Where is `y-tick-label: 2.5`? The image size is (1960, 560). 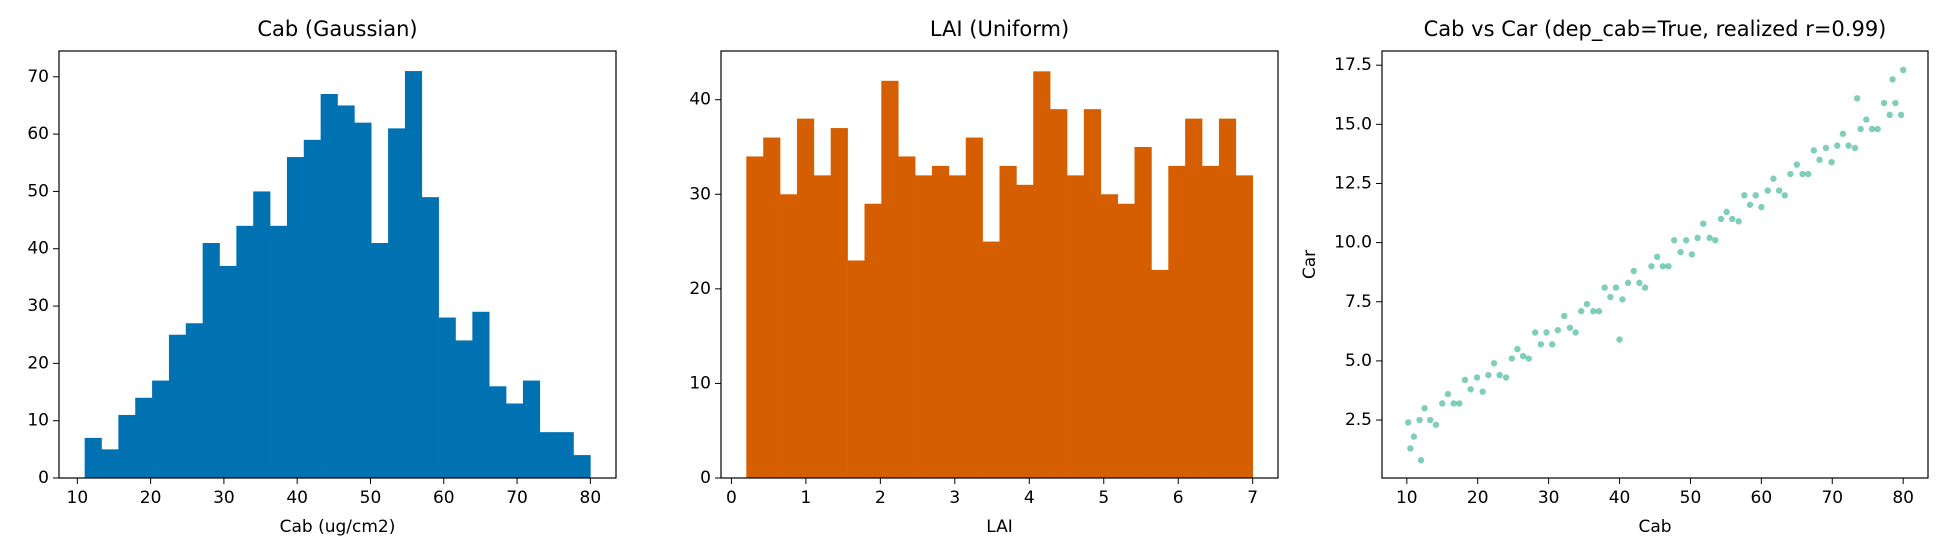 y-tick-label: 2.5 is located at coordinates (1358, 420).